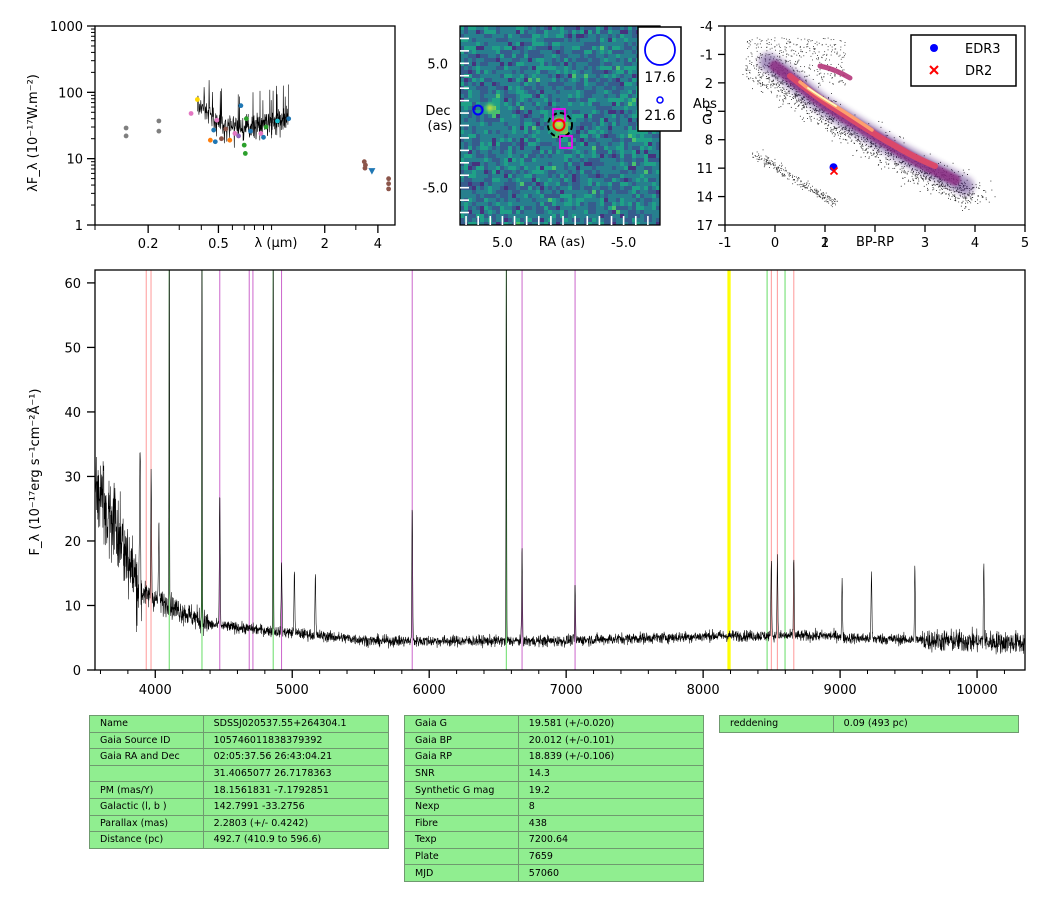 This screenshot has height=902, width=1050. I want to click on sed-xlabel: λ (μm), so click(276, 243).